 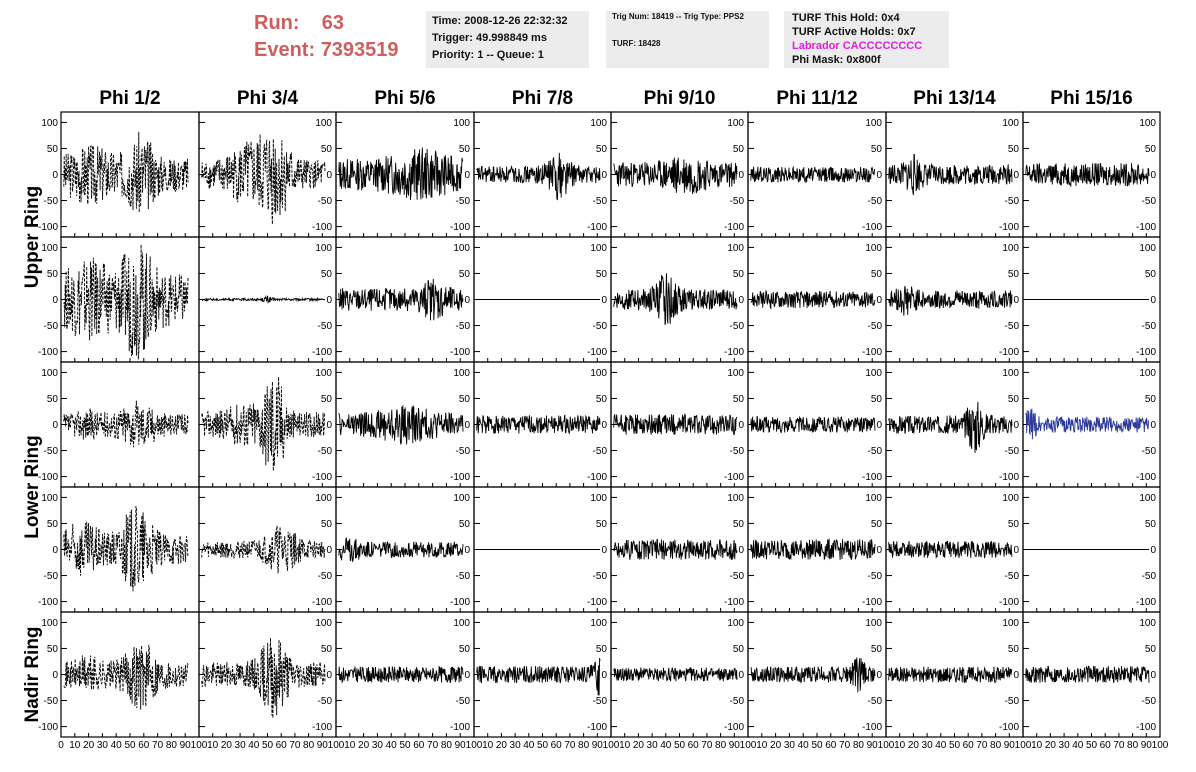 What do you see at coordinates (1078, 745) in the screenshot?
I see `x-tick-label: 40` at bounding box center [1078, 745].